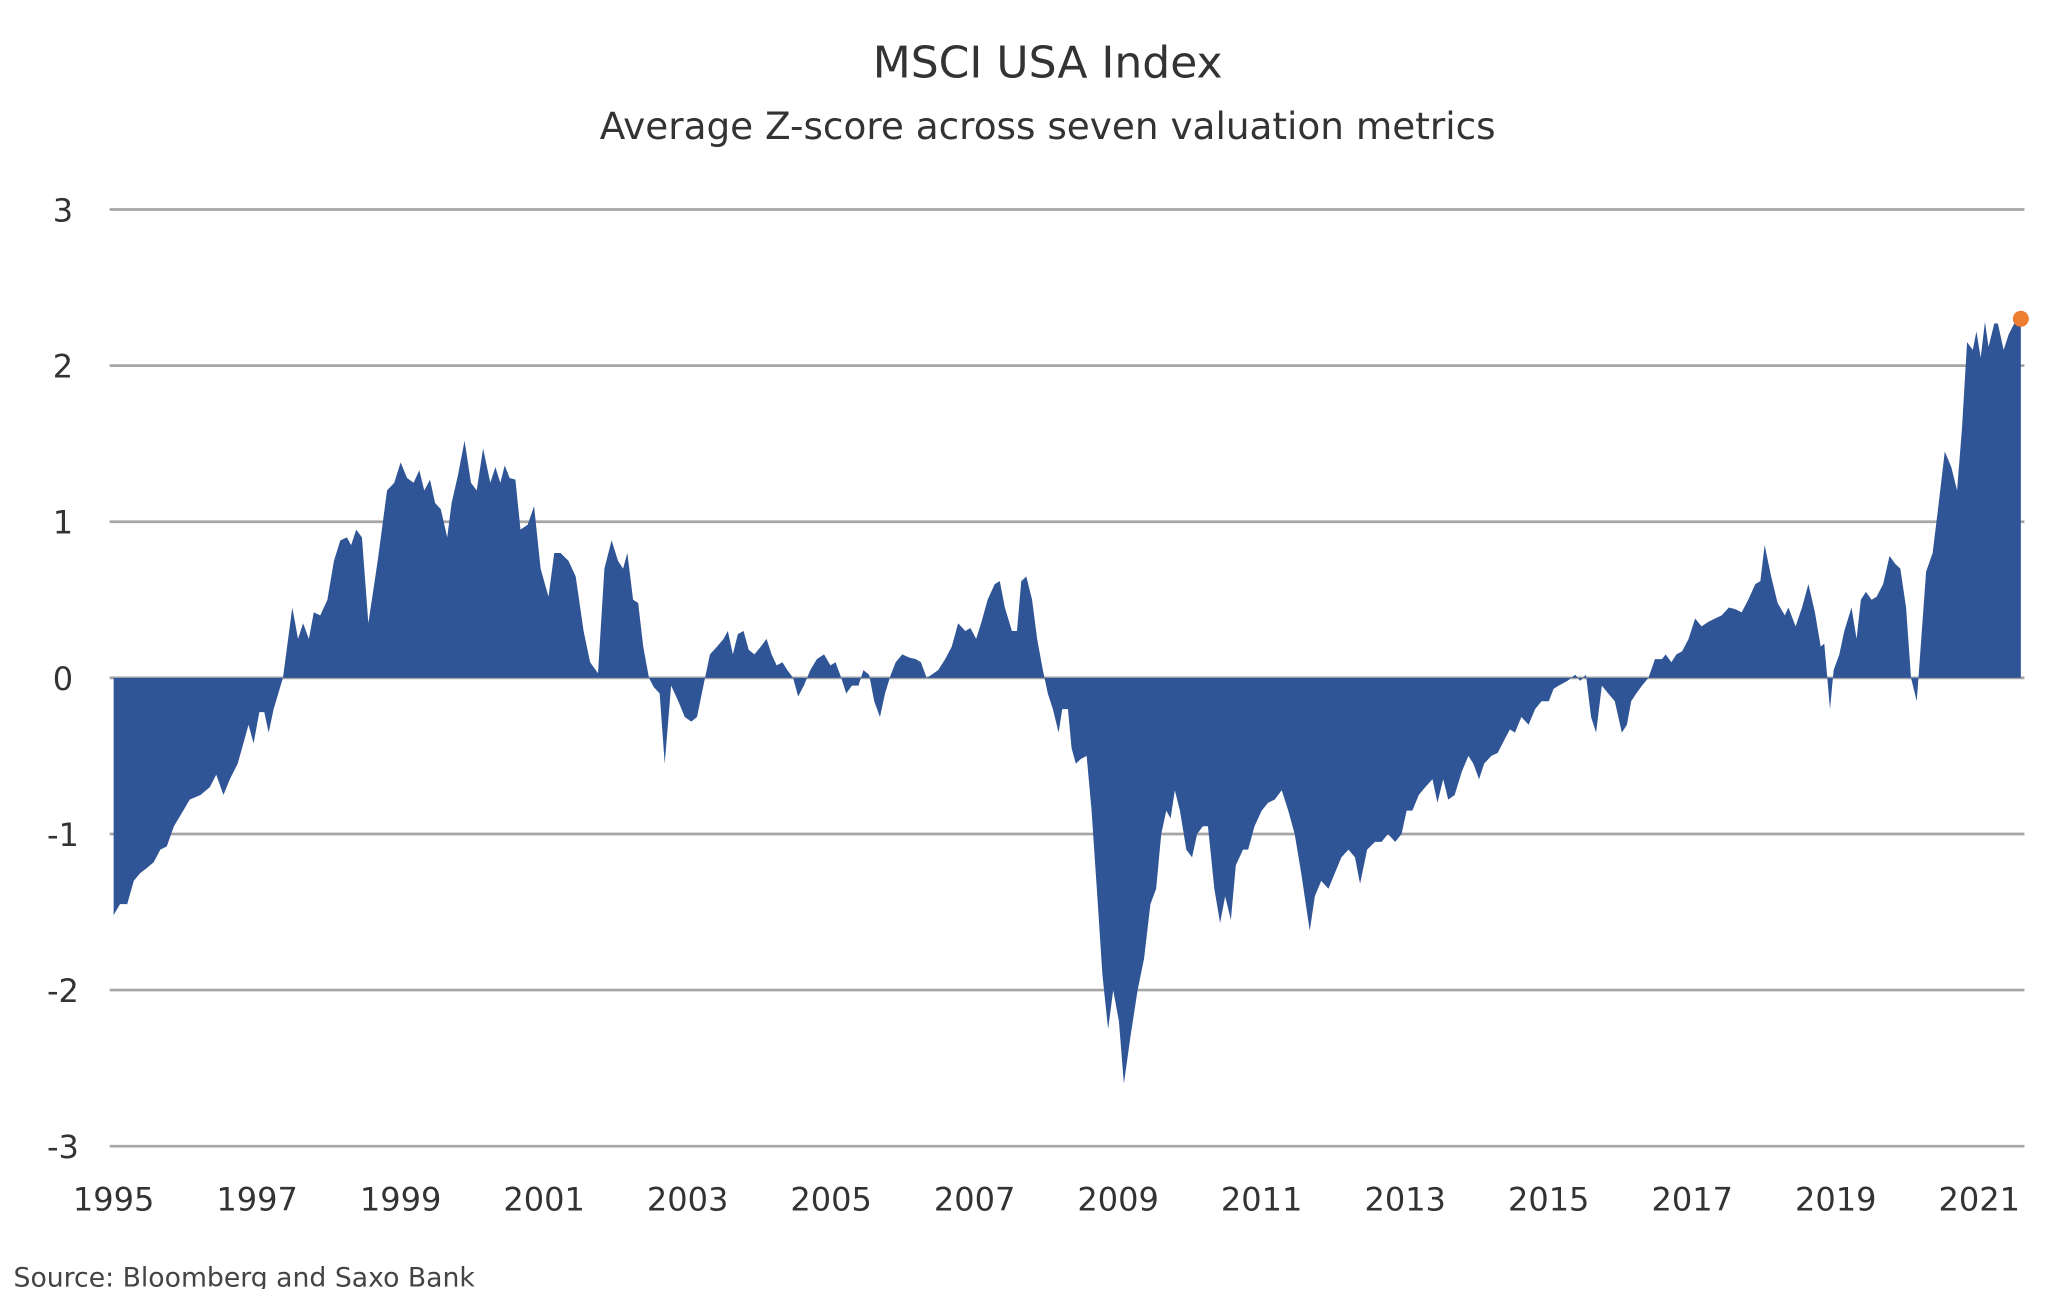 The image size is (2062, 1289). What do you see at coordinates (63, 1147) in the screenshot?
I see `y-tick-label: -3` at bounding box center [63, 1147].